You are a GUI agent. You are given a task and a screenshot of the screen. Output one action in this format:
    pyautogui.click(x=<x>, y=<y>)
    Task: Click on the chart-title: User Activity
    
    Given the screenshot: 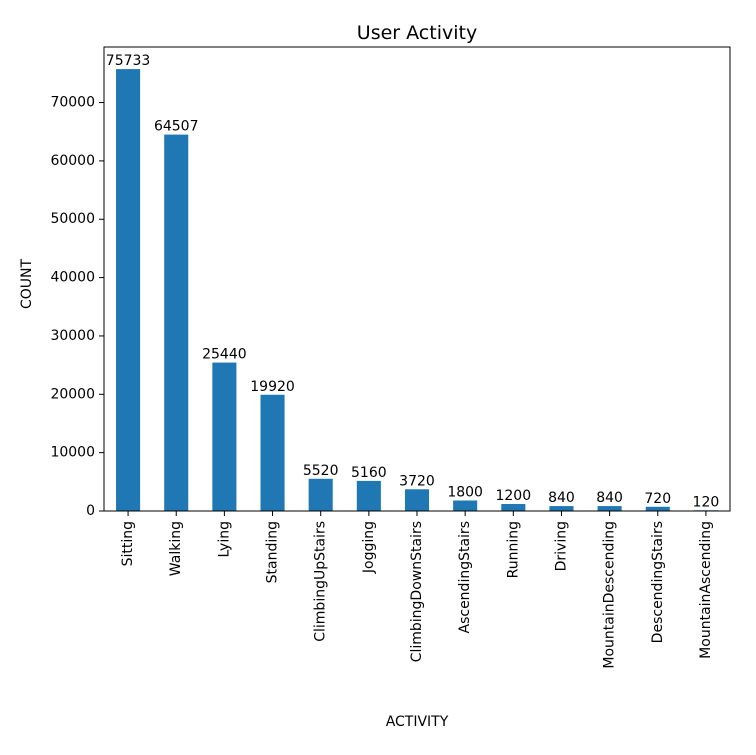 What is the action you would take?
    pyautogui.click(x=417, y=33)
    